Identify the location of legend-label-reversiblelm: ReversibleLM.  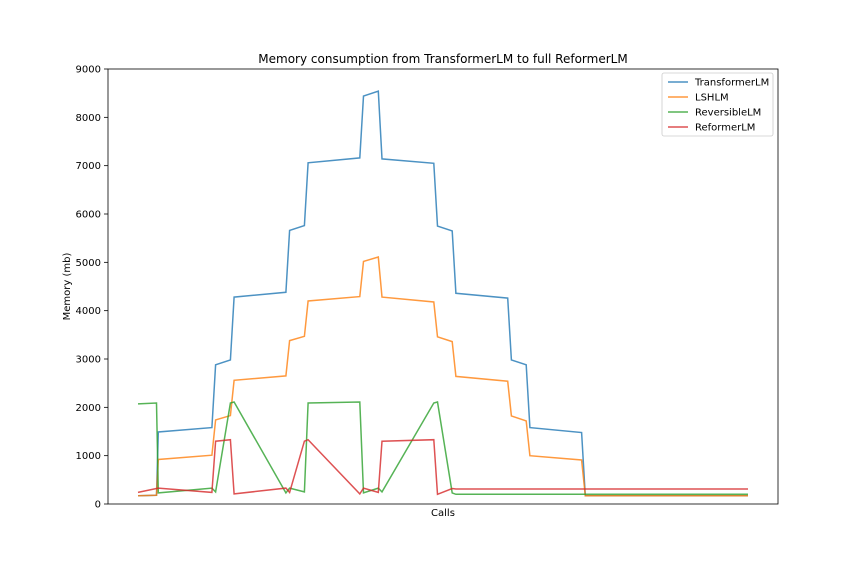
(728, 113).